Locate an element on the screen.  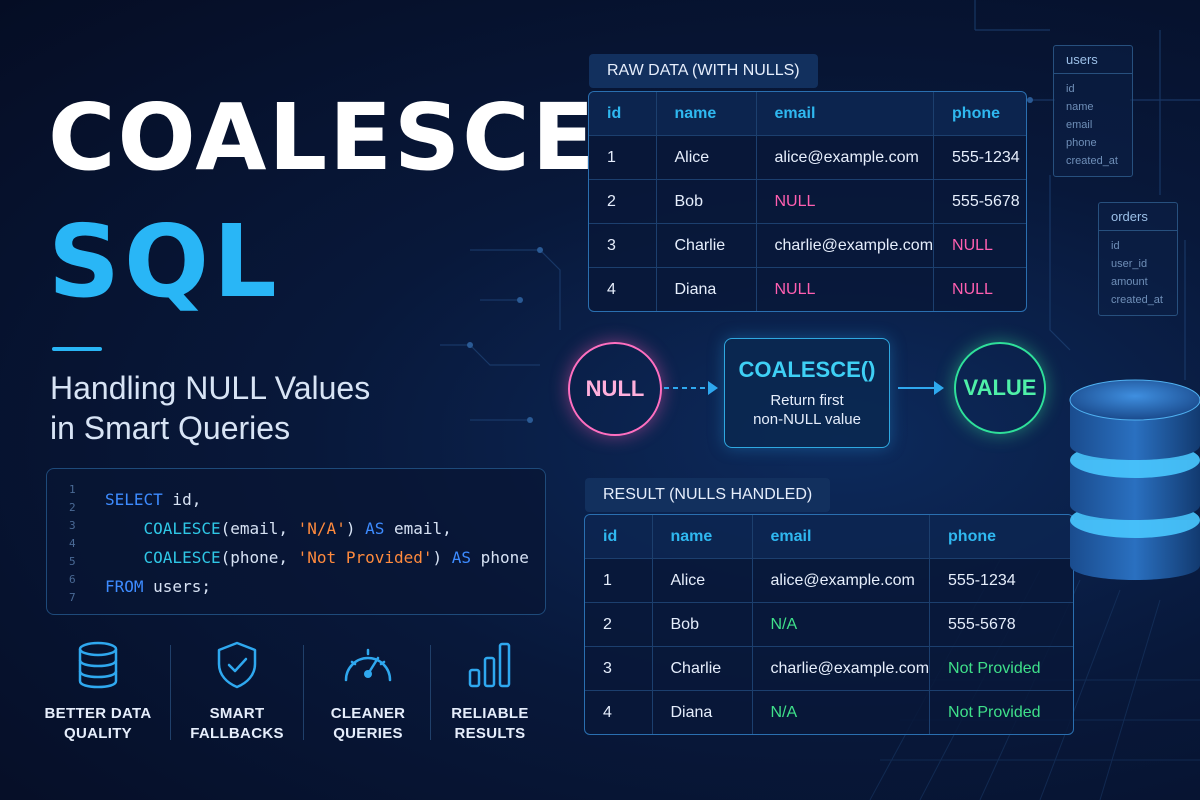
dashed-arrow-icon is located at coordinates (691, 388).